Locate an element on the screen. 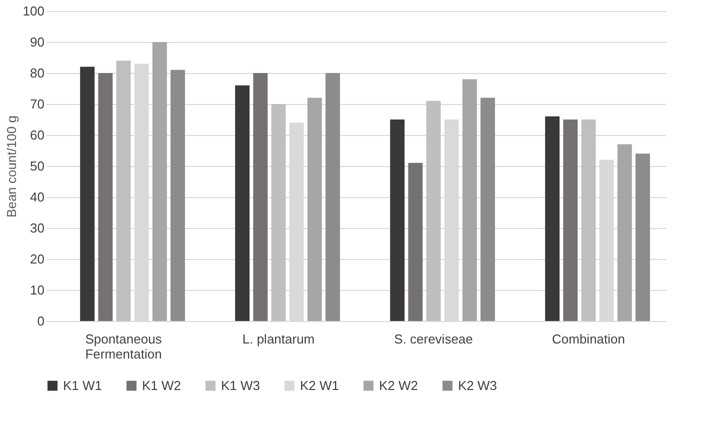  legend-label: K2 W3 is located at coordinates (478, 385).